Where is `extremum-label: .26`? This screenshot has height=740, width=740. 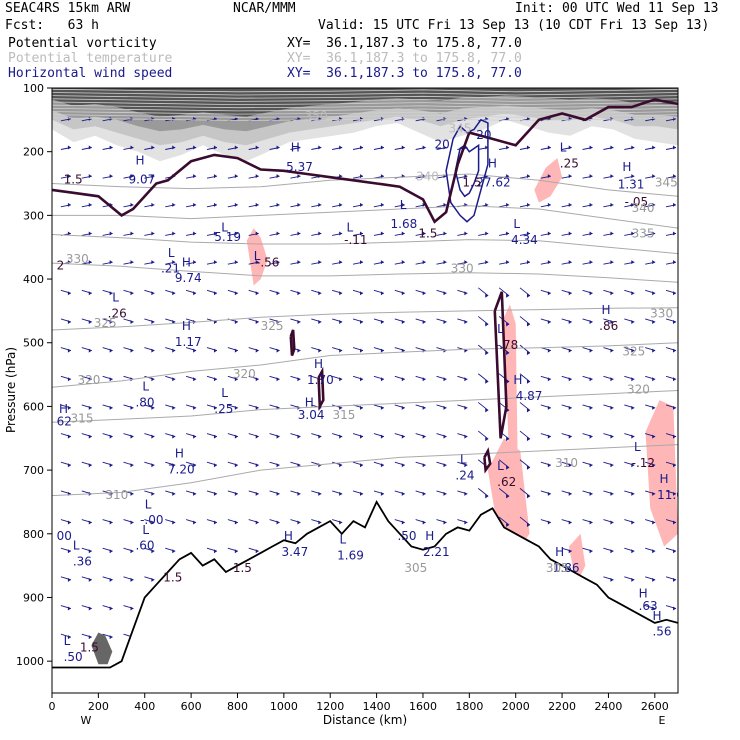 extremum-label: .26 is located at coordinates (117, 313).